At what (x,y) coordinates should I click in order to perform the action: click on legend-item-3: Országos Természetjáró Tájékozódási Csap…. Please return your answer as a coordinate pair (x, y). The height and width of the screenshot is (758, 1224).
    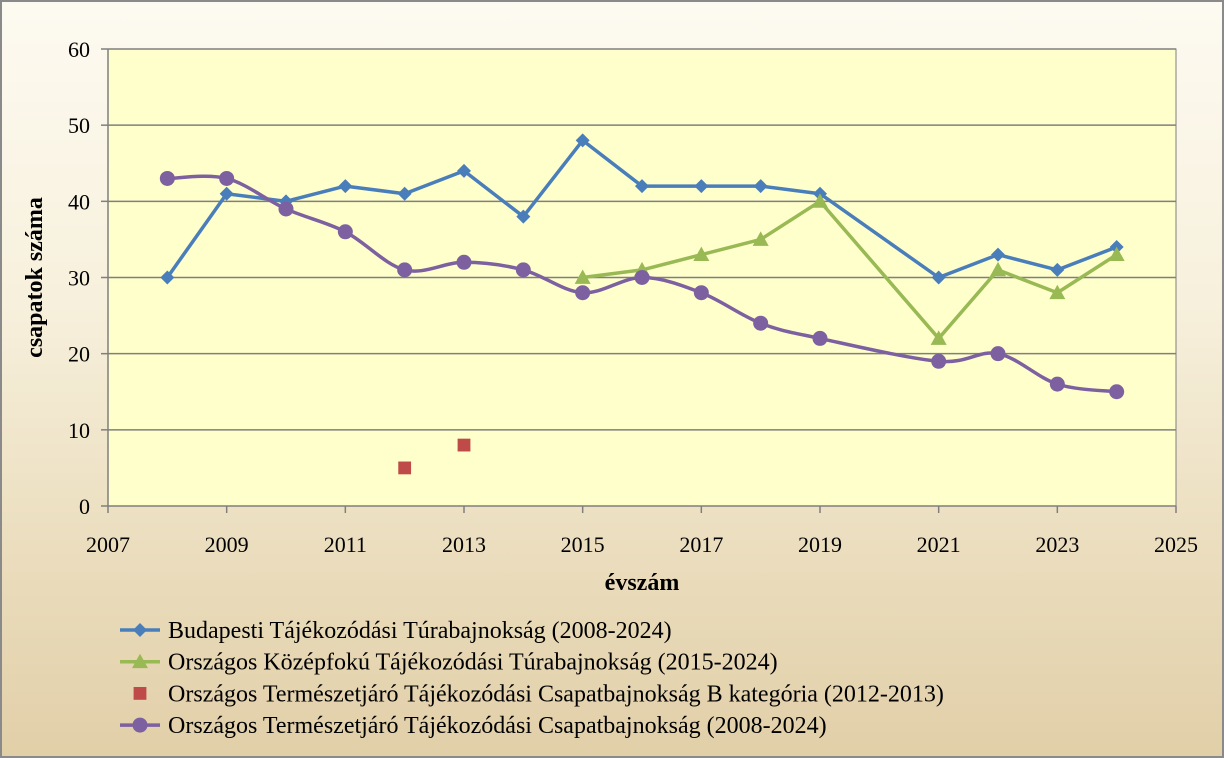
    Looking at the image, I should click on (538, 694).